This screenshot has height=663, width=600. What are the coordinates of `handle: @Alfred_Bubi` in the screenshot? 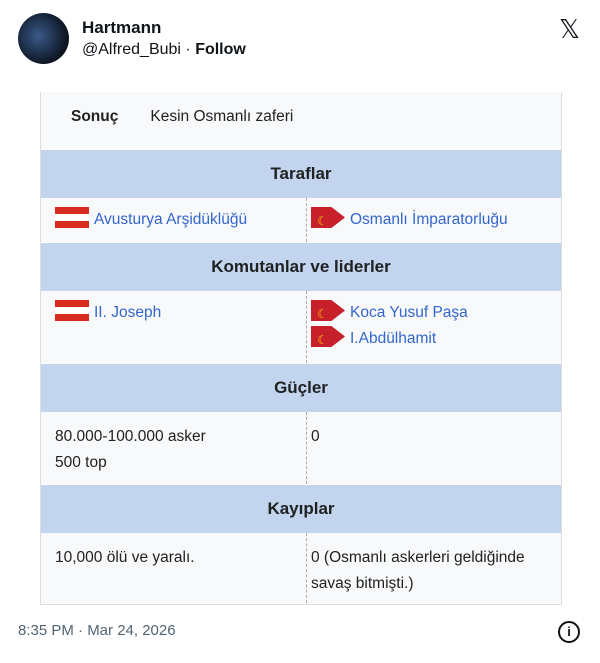 It's located at (131, 49).